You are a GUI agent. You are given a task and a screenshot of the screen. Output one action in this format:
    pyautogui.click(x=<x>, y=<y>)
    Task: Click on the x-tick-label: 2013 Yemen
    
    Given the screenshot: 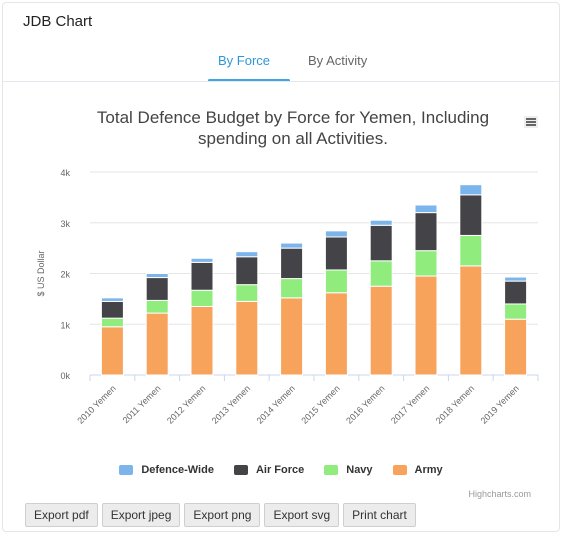 What is the action you would take?
    pyautogui.click(x=231, y=404)
    